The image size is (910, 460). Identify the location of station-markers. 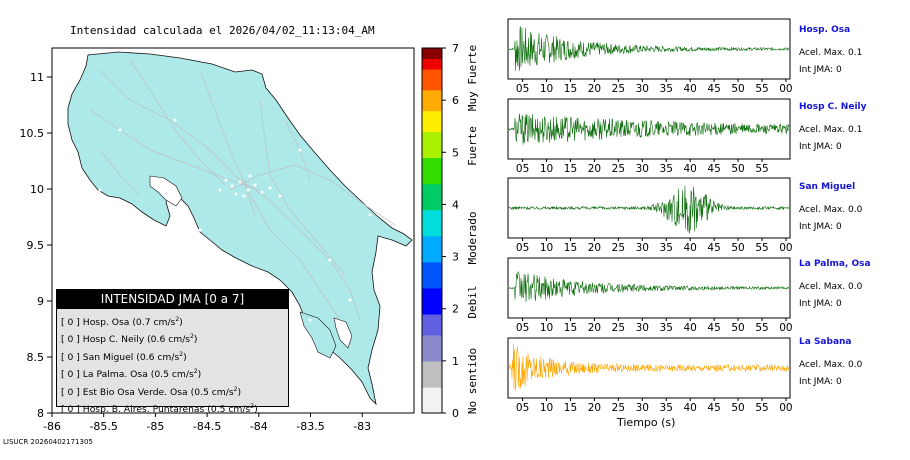
(235, 220).